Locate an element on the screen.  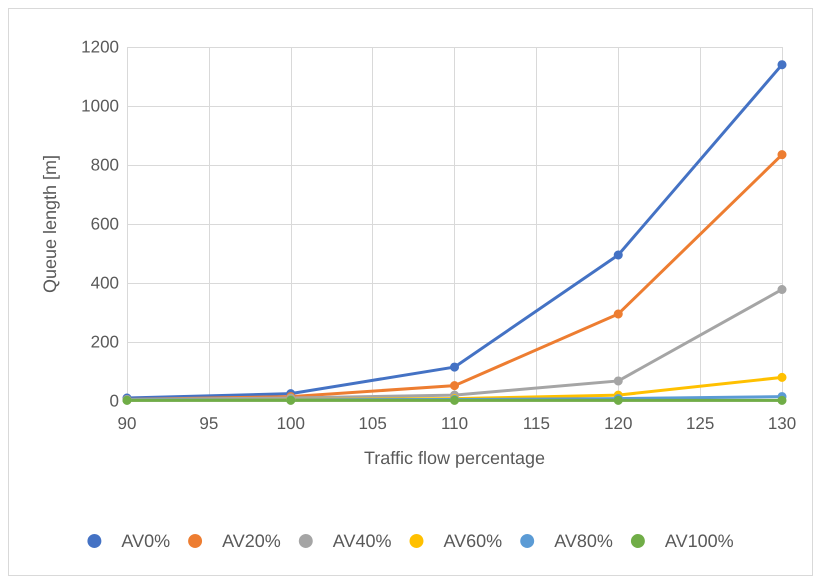
x-tick-label: 125 is located at coordinates (700, 423).